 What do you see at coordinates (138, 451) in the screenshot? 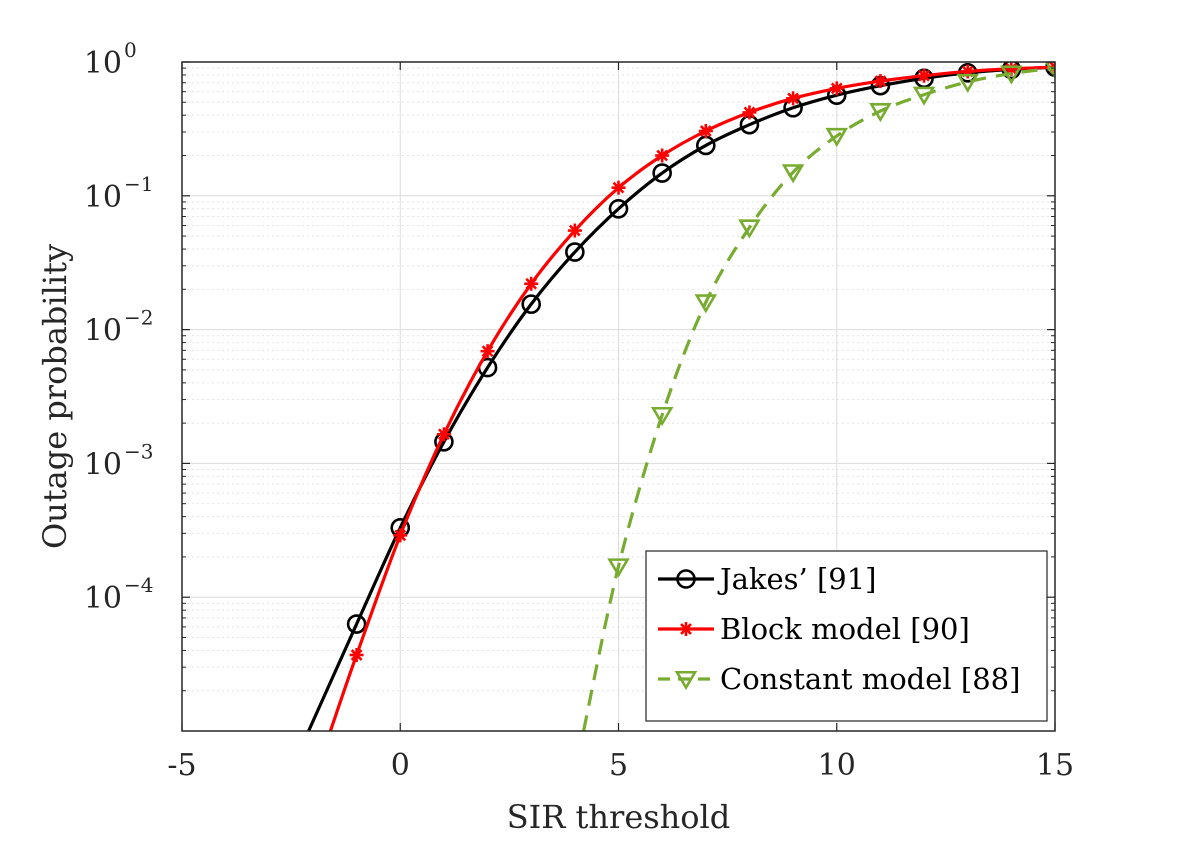
I see `y-tick-exponent: −3` at bounding box center [138, 451].